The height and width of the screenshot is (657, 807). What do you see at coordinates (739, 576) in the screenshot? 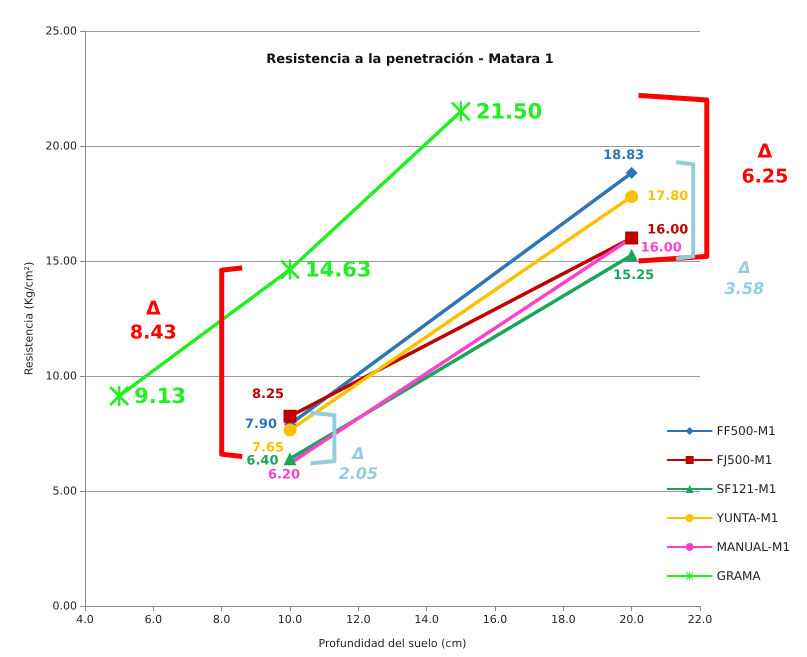
I see `legend-label: GRAMA` at bounding box center [739, 576].